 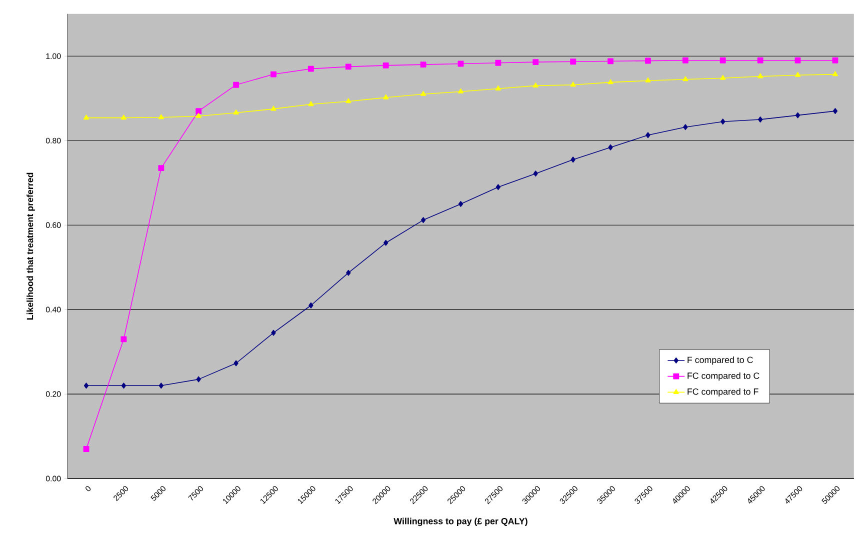 What do you see at coordinates (461, 522) in the screenshot?
I see `x-axis-title: Willingness to pay (£ per QALY)` at bounding box center [461, 522].